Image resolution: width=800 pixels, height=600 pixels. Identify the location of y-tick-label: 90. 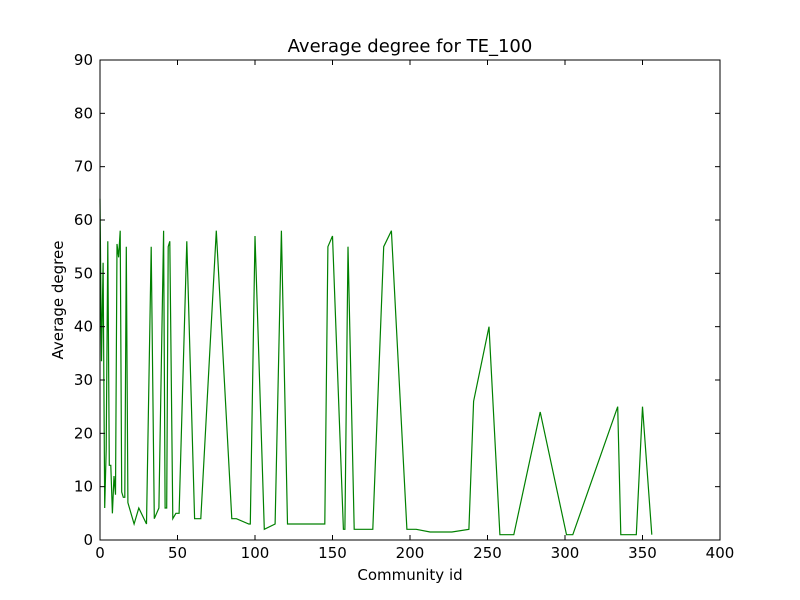
(83, 60).